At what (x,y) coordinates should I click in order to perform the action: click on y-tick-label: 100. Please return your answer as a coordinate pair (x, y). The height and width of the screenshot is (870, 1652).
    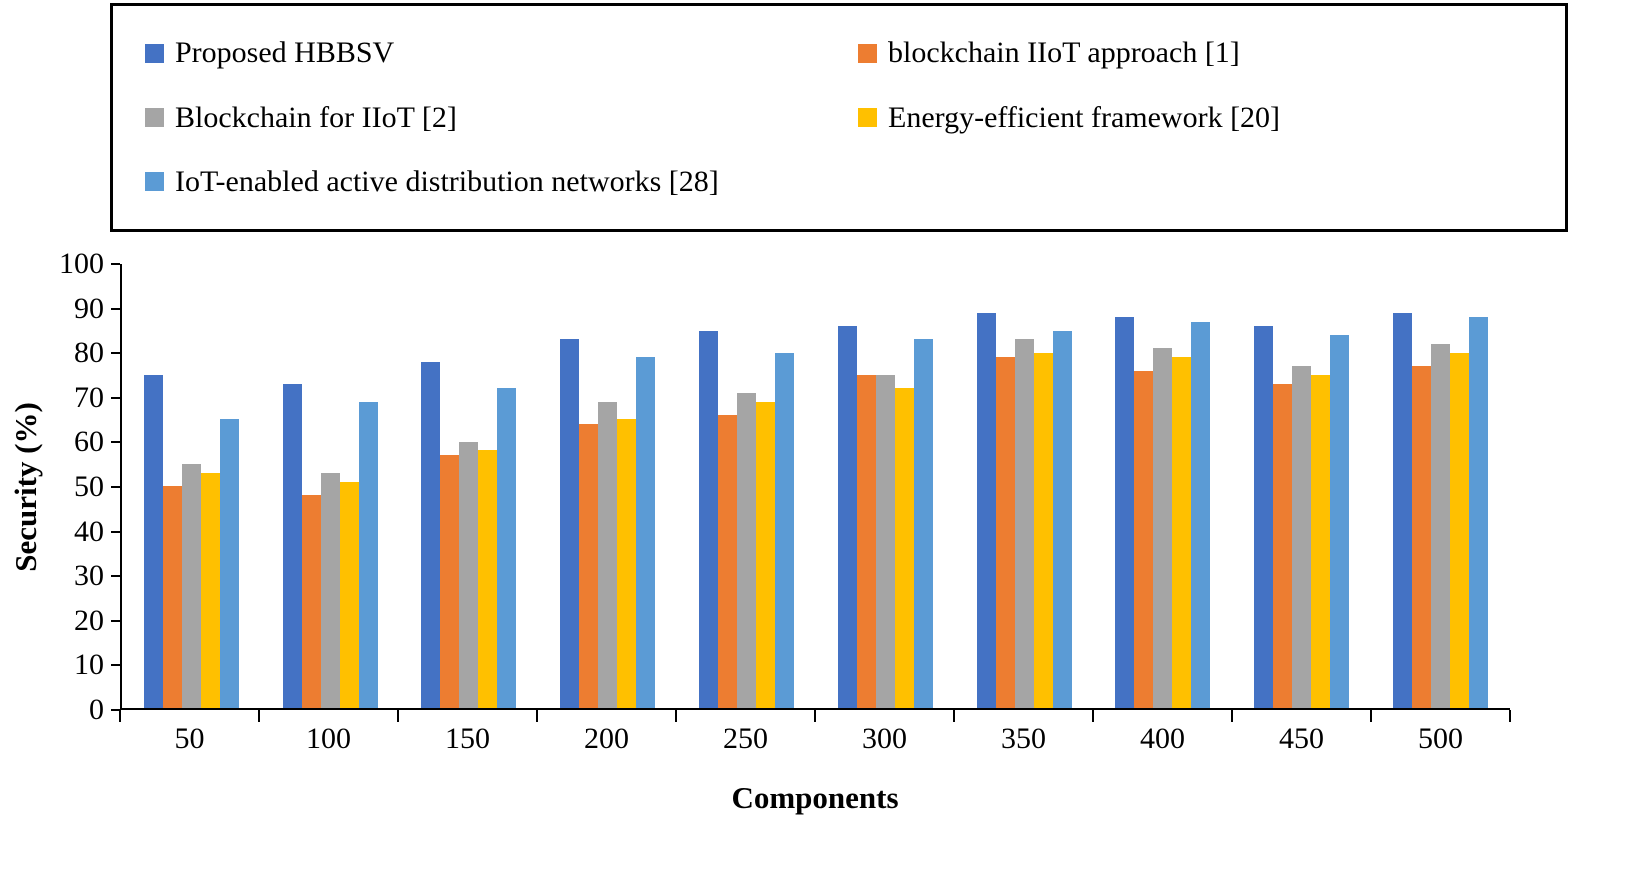
    Looking at the image, I should click on (81, 263).